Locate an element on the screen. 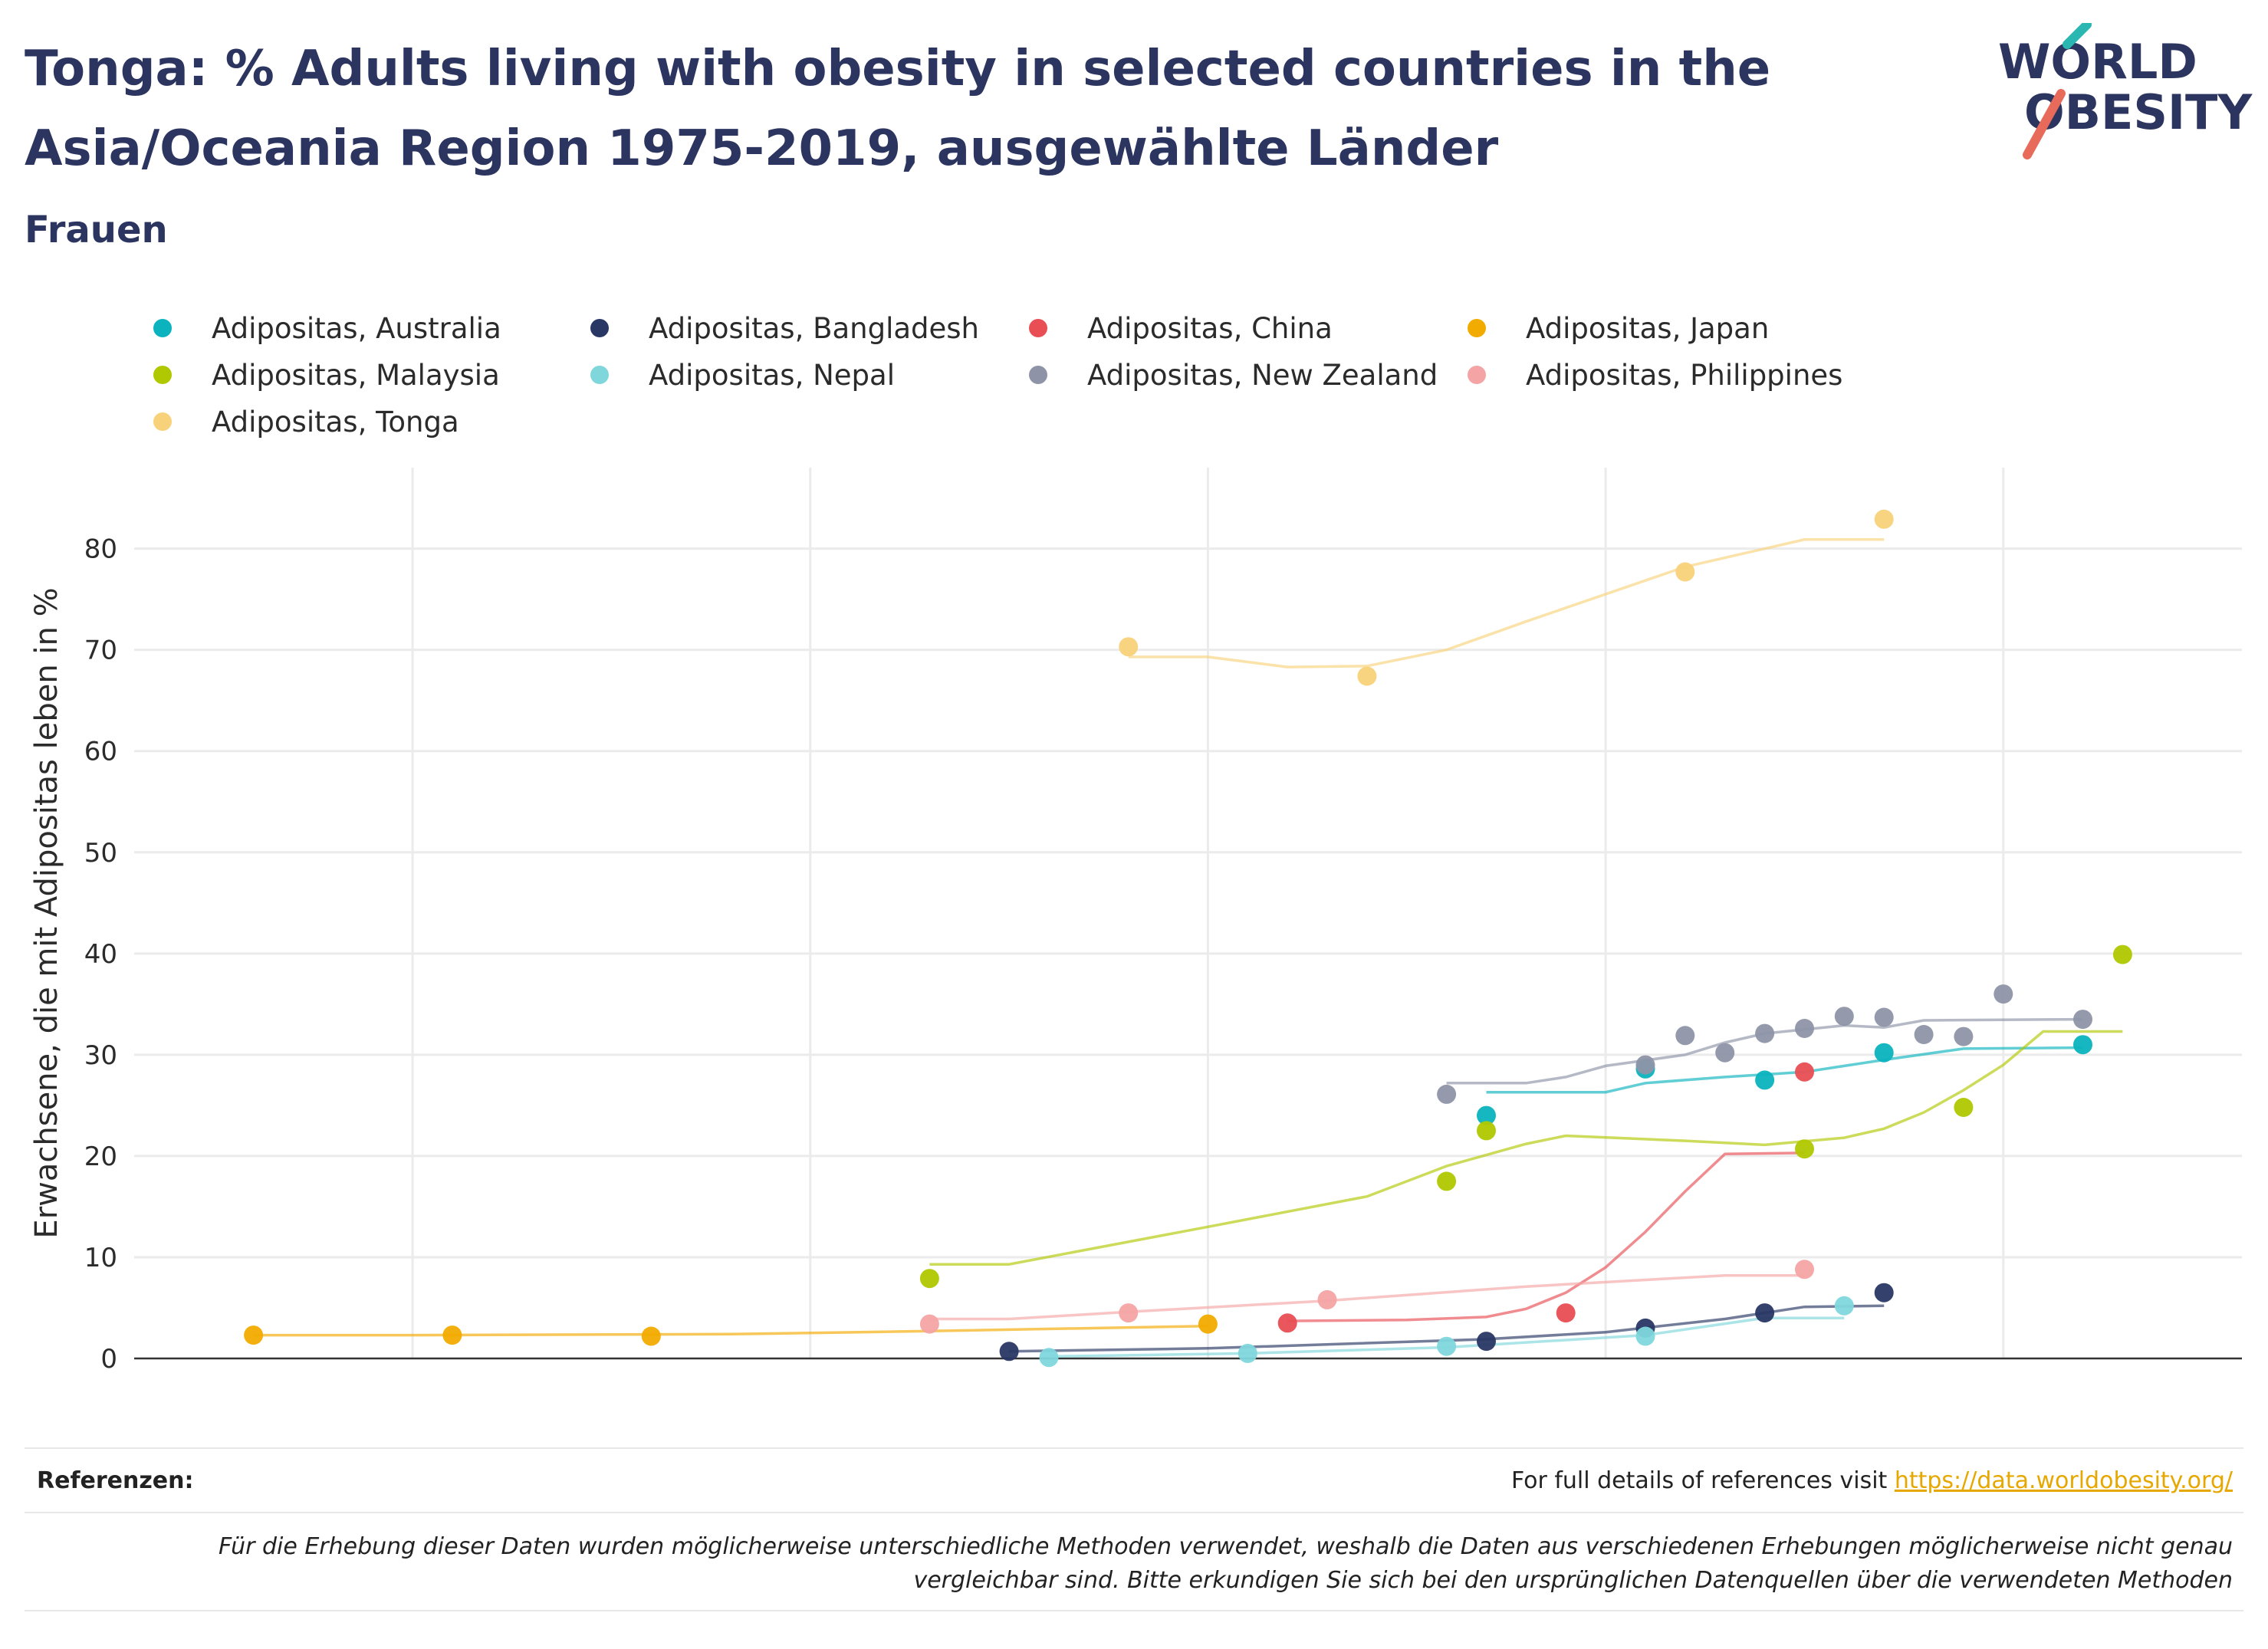  legend-item: Adipositas, Philippines is located at coordinates (1655, 375).